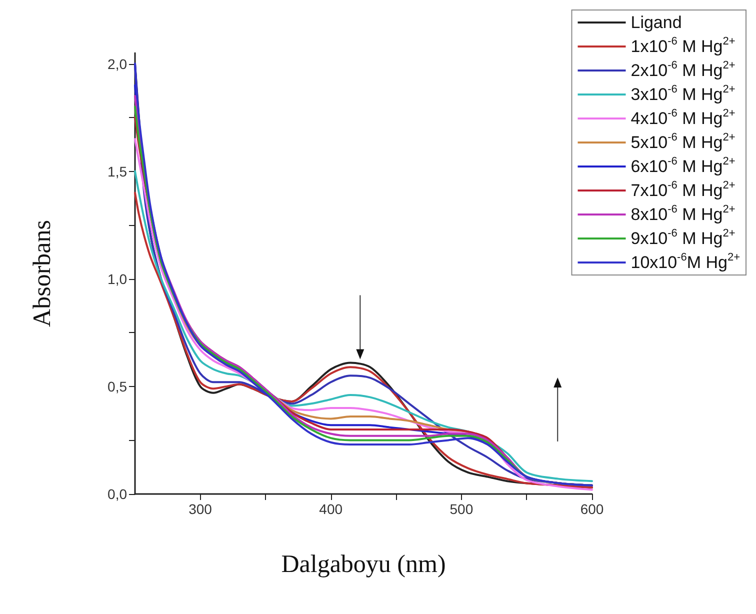 This screenshot has width=756, height=614. Describe the element at coordinates (331, 509) in the screenshot. I see `x-tick-label: 400` at that location.